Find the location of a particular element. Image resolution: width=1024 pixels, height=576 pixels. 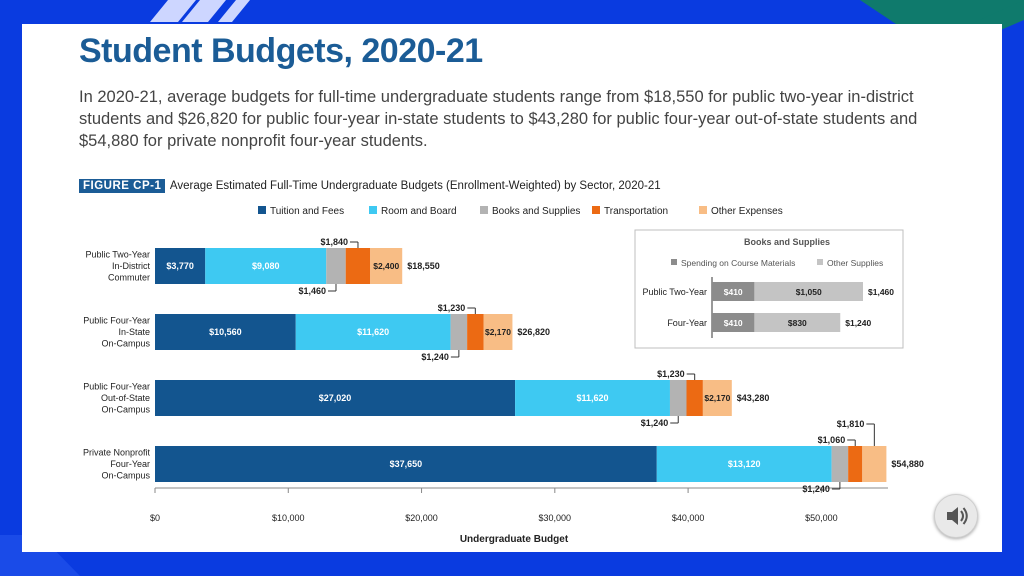

inset-category-label: Public Two-Year is located at coordinates (674, 292).